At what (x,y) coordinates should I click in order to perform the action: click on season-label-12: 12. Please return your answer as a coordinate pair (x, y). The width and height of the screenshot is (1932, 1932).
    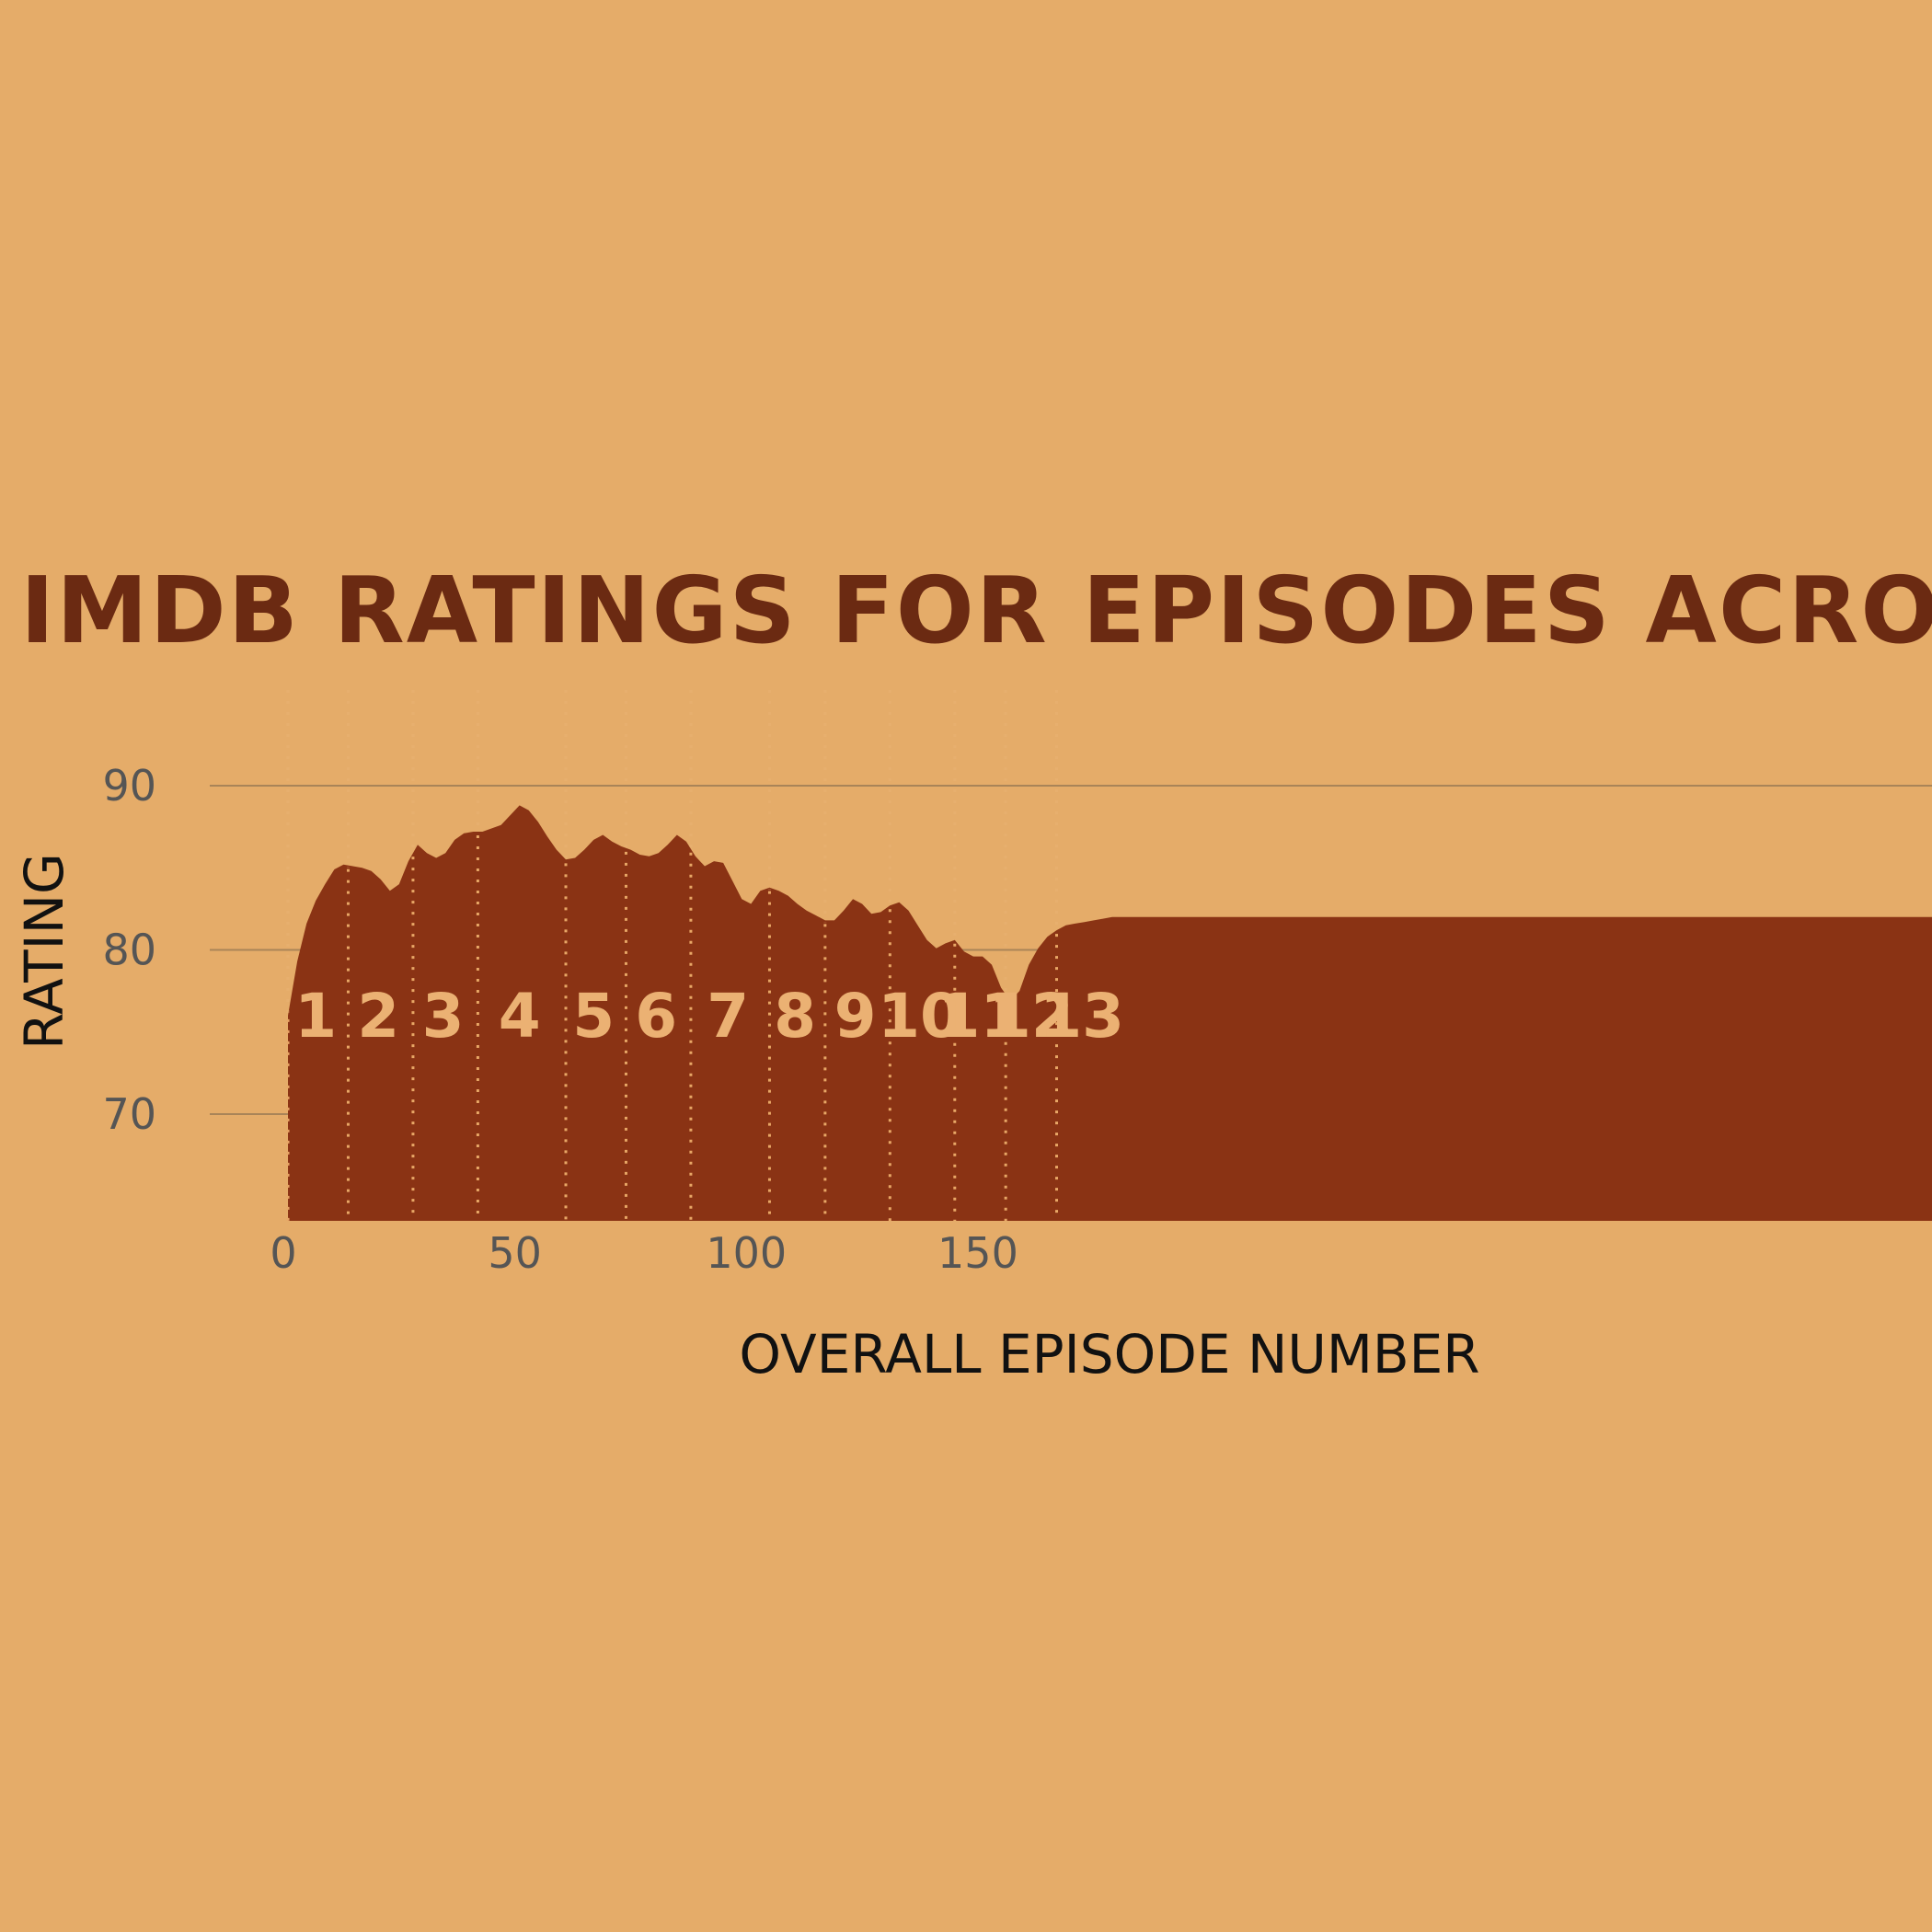
    Looking at the image, I should click on (1031, 1016).